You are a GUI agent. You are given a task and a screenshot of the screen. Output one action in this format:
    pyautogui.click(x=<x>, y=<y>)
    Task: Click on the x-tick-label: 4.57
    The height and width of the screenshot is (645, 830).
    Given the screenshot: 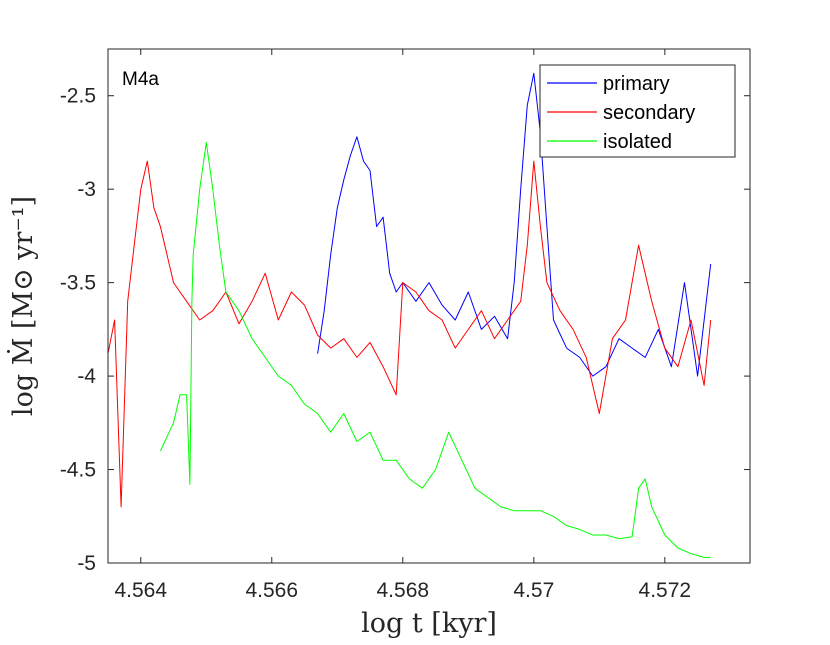 What is the action you would take?
    pyautogui.click(x=533, y=590)
    